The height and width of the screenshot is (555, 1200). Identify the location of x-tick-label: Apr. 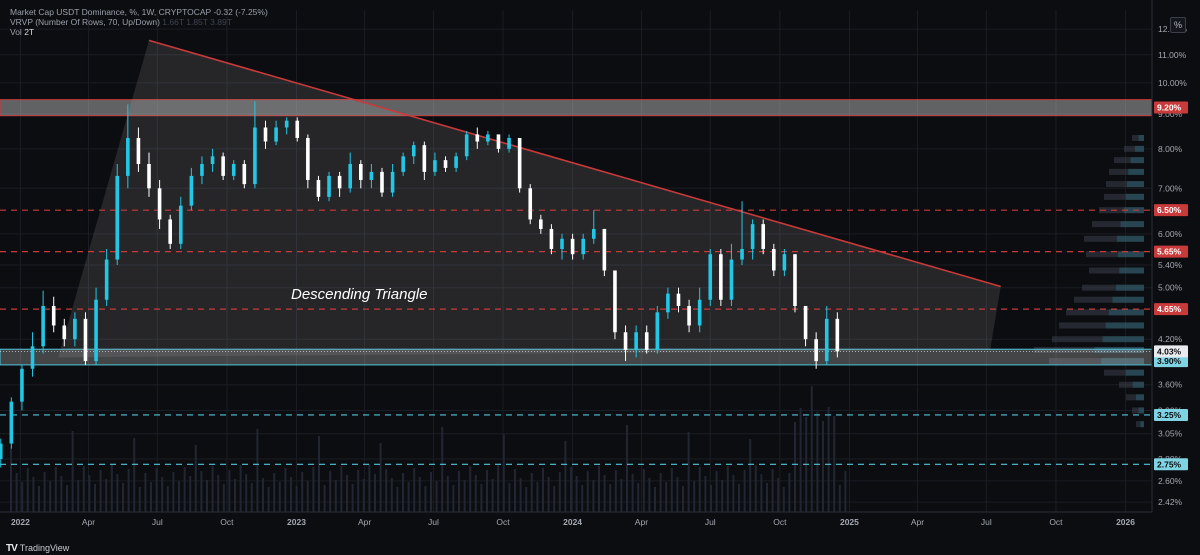
(88, 522).